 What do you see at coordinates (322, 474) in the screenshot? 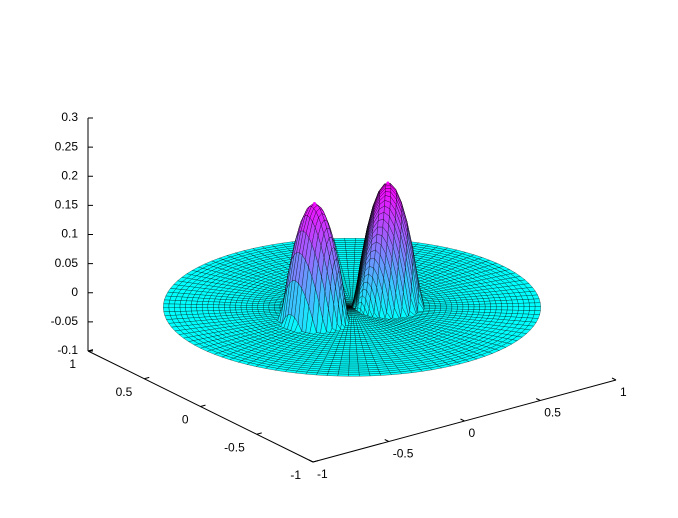
I see `x-tick-label: -1` at bounding box center [322, 474].